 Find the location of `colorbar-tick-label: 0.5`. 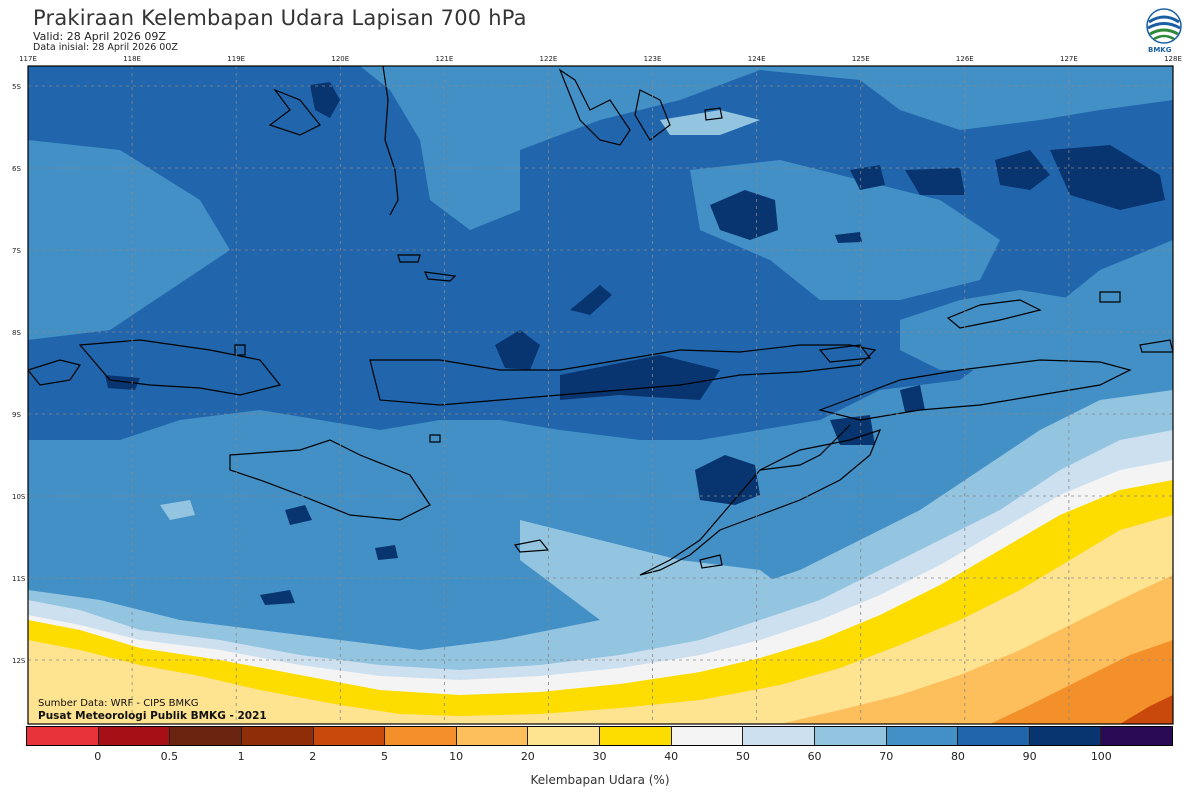

colorbar-tick-label: 0.5 is located at coordinates (169, 756).